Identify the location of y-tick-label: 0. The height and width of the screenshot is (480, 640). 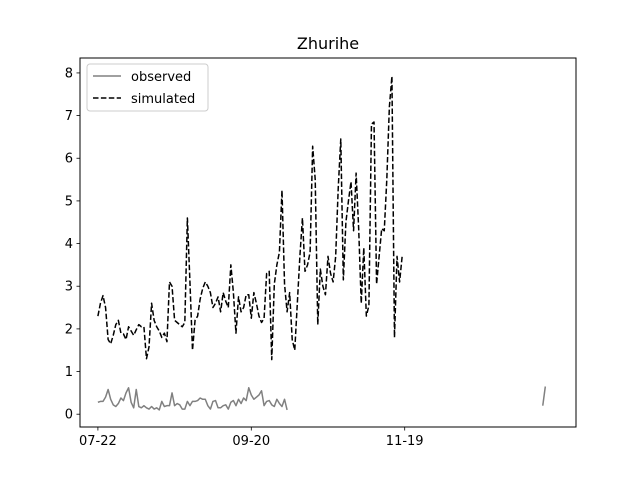
(69, 415).